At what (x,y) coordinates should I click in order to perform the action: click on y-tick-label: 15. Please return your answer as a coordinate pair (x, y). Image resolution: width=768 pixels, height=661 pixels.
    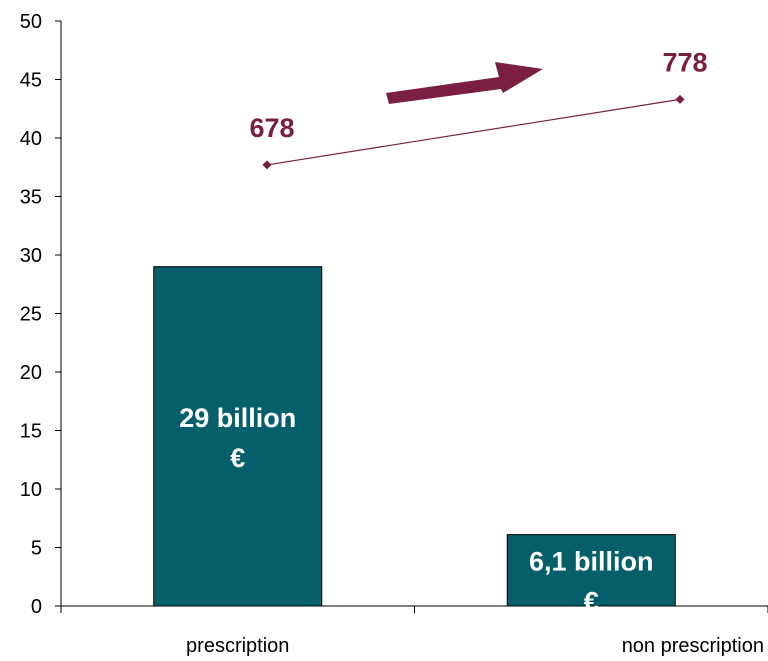
    Looking at the image, I should click on (31, 432).